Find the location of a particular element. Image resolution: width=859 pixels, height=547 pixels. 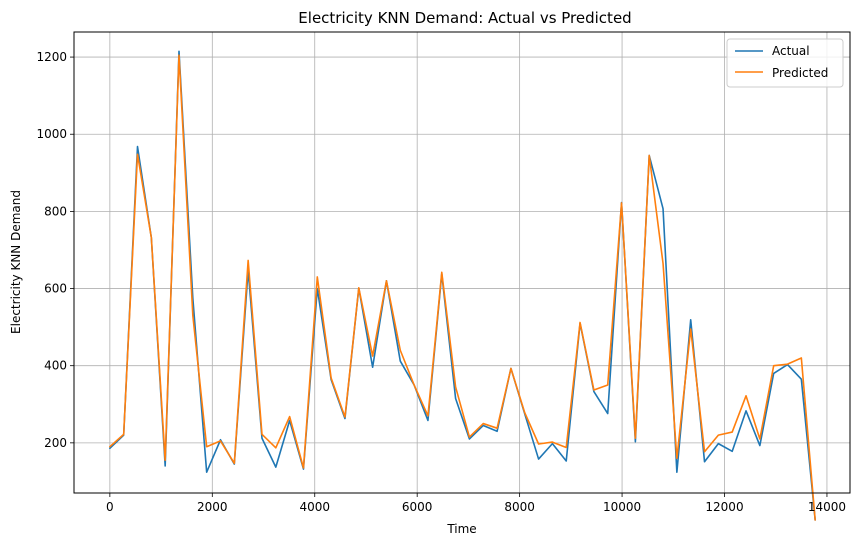

x-tick-label: 10000 is located at coordinates (622, 507).